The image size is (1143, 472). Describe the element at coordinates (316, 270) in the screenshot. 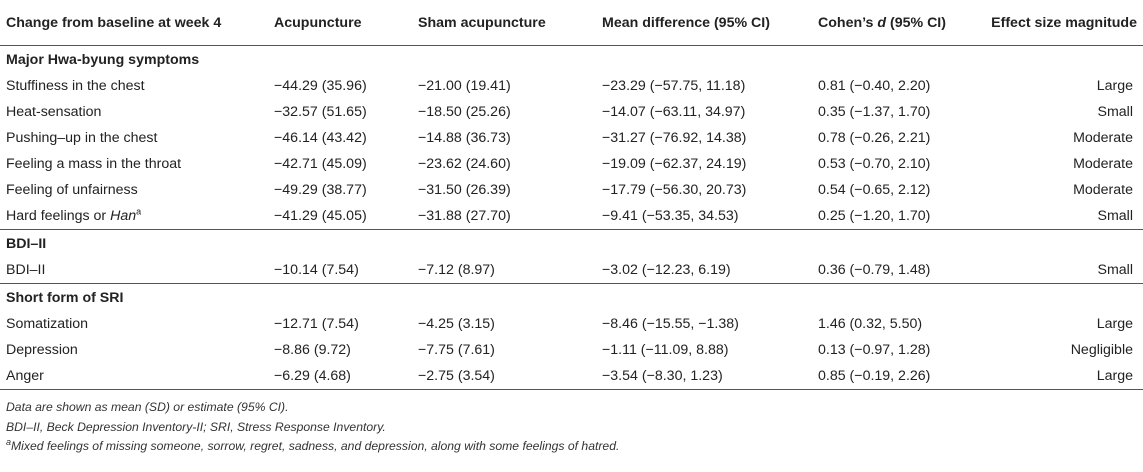

I see `acupuncture-cell: −10.14 (7.54)` at that location.